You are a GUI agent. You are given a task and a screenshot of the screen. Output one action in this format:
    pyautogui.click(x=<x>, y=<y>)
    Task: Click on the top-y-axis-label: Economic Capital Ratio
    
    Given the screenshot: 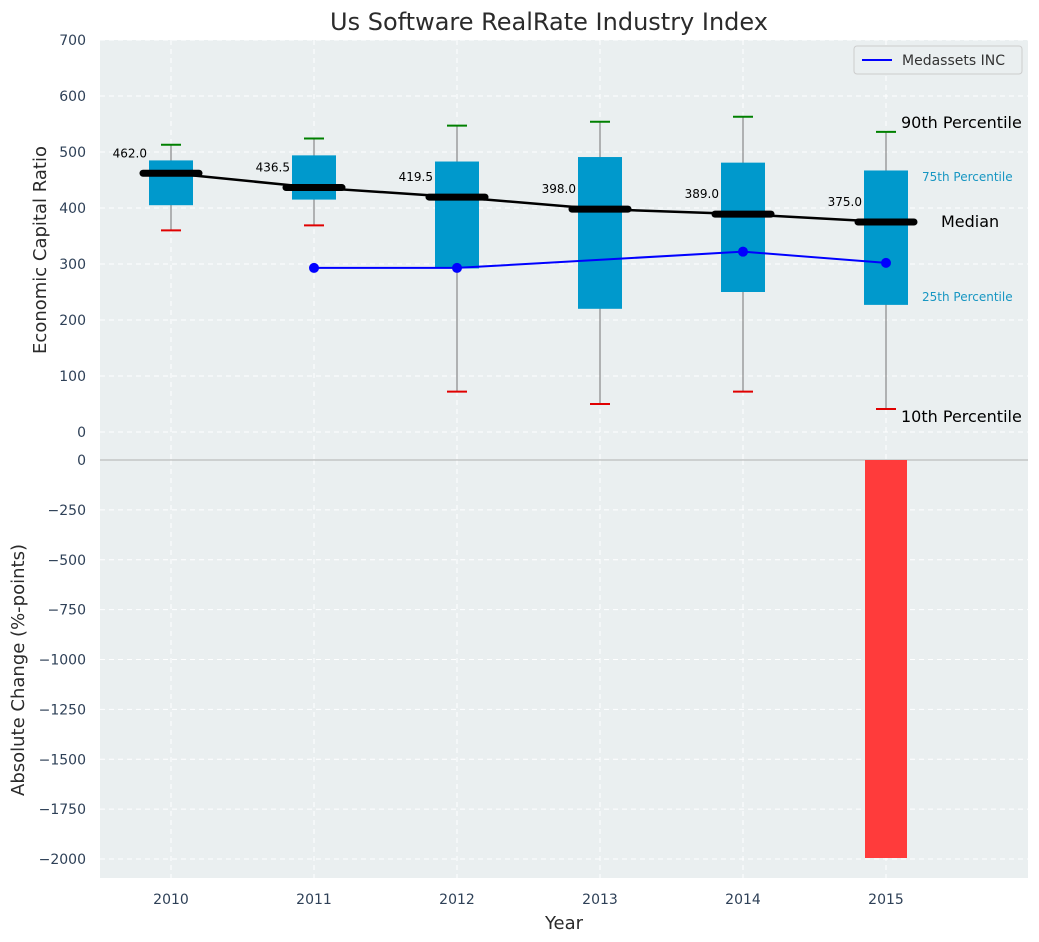 What is the action you would take?
    pyautogui.click(x=40, y=250)
    